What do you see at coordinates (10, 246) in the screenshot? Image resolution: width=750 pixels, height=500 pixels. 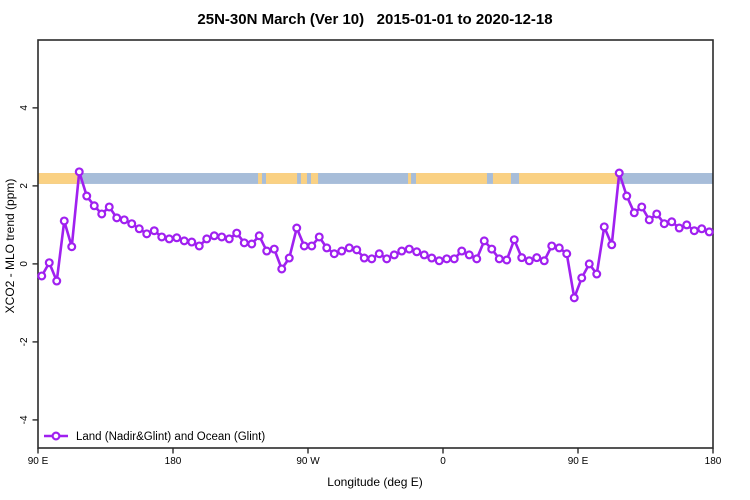 I see `y-axis-label: XCO2 - MLO trend (ppm)` at bounding box center [10, 246].